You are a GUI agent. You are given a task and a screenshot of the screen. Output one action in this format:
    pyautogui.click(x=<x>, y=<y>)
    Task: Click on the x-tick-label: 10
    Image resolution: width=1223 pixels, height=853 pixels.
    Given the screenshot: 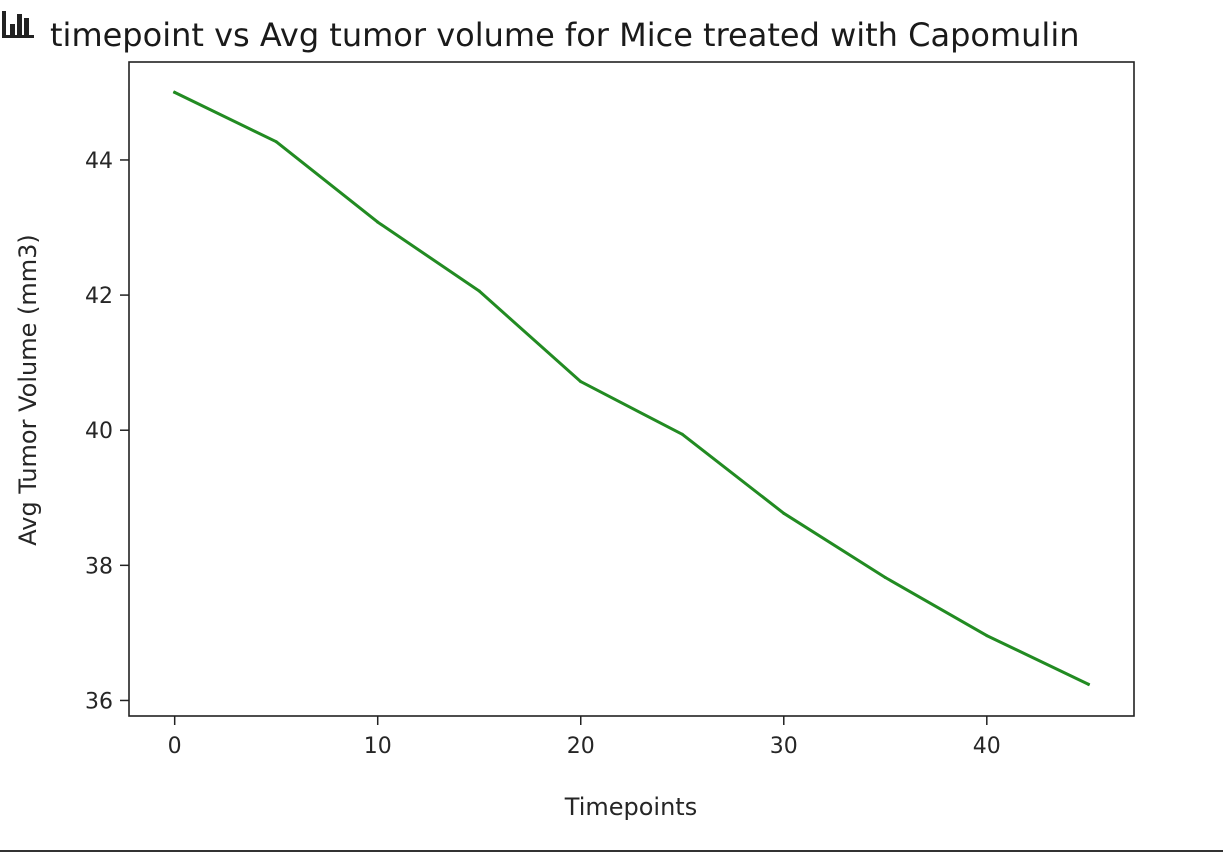 What is the action you would take?
    pyautogui.click(x=378, y=746)
    